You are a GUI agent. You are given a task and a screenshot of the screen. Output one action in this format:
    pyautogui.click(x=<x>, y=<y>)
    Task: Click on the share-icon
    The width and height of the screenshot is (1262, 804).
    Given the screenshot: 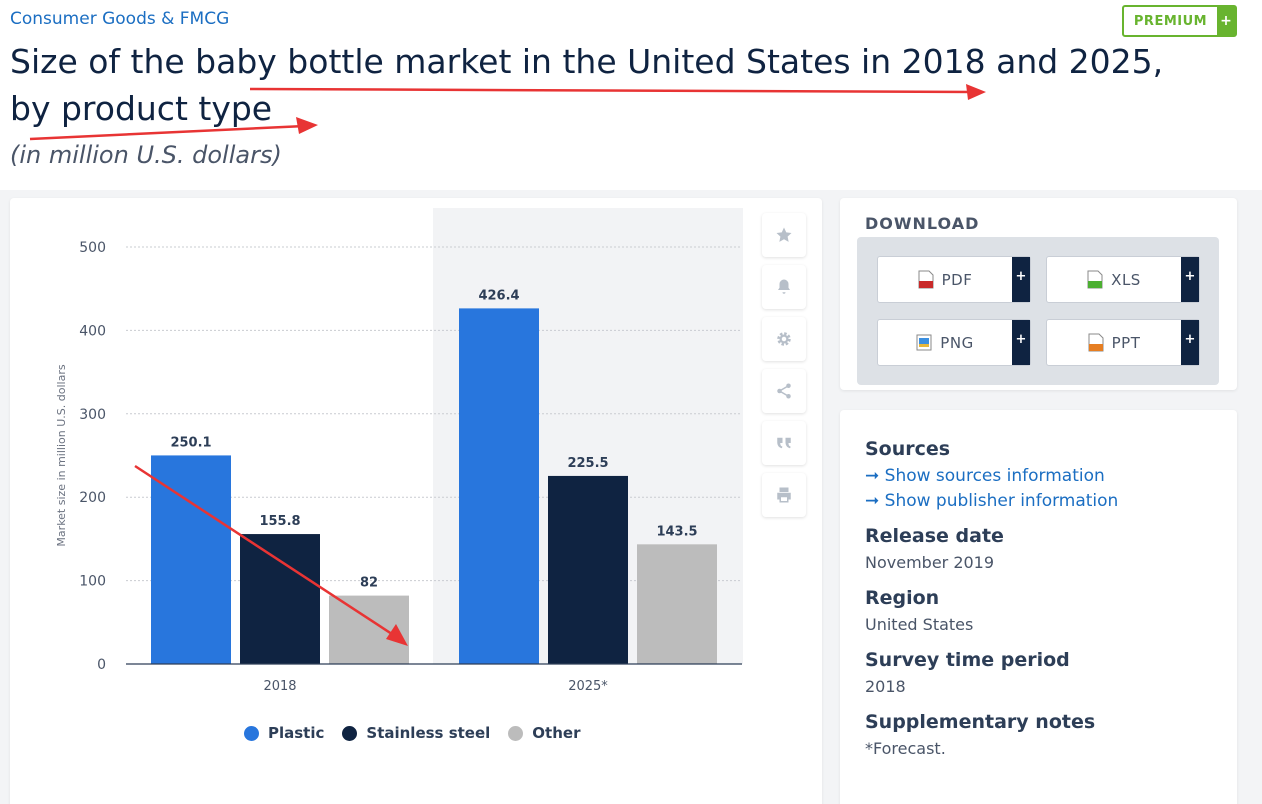 What is the action you would take?
    pyautogui.click(x=784, y=391)
    